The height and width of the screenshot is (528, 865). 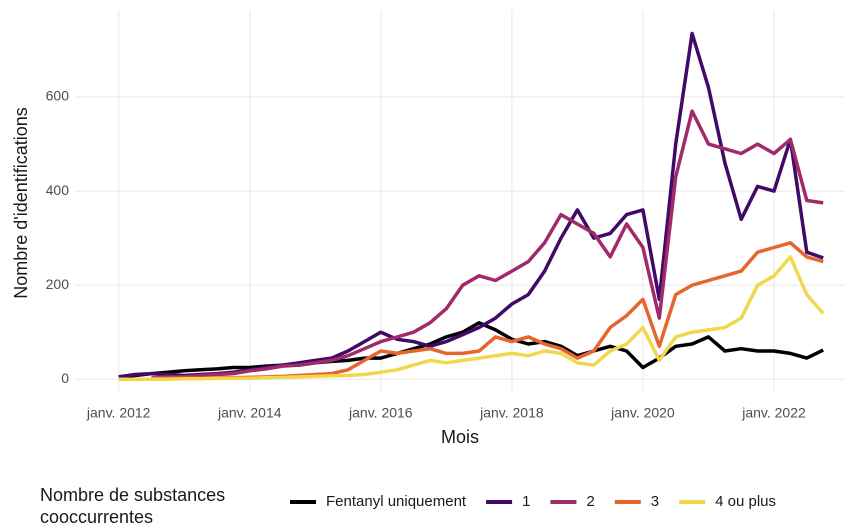 What do you see at coordinates (58, 96) in the screenshot?
I see `y-tick-label: 600` at bounding box center [58, 96].